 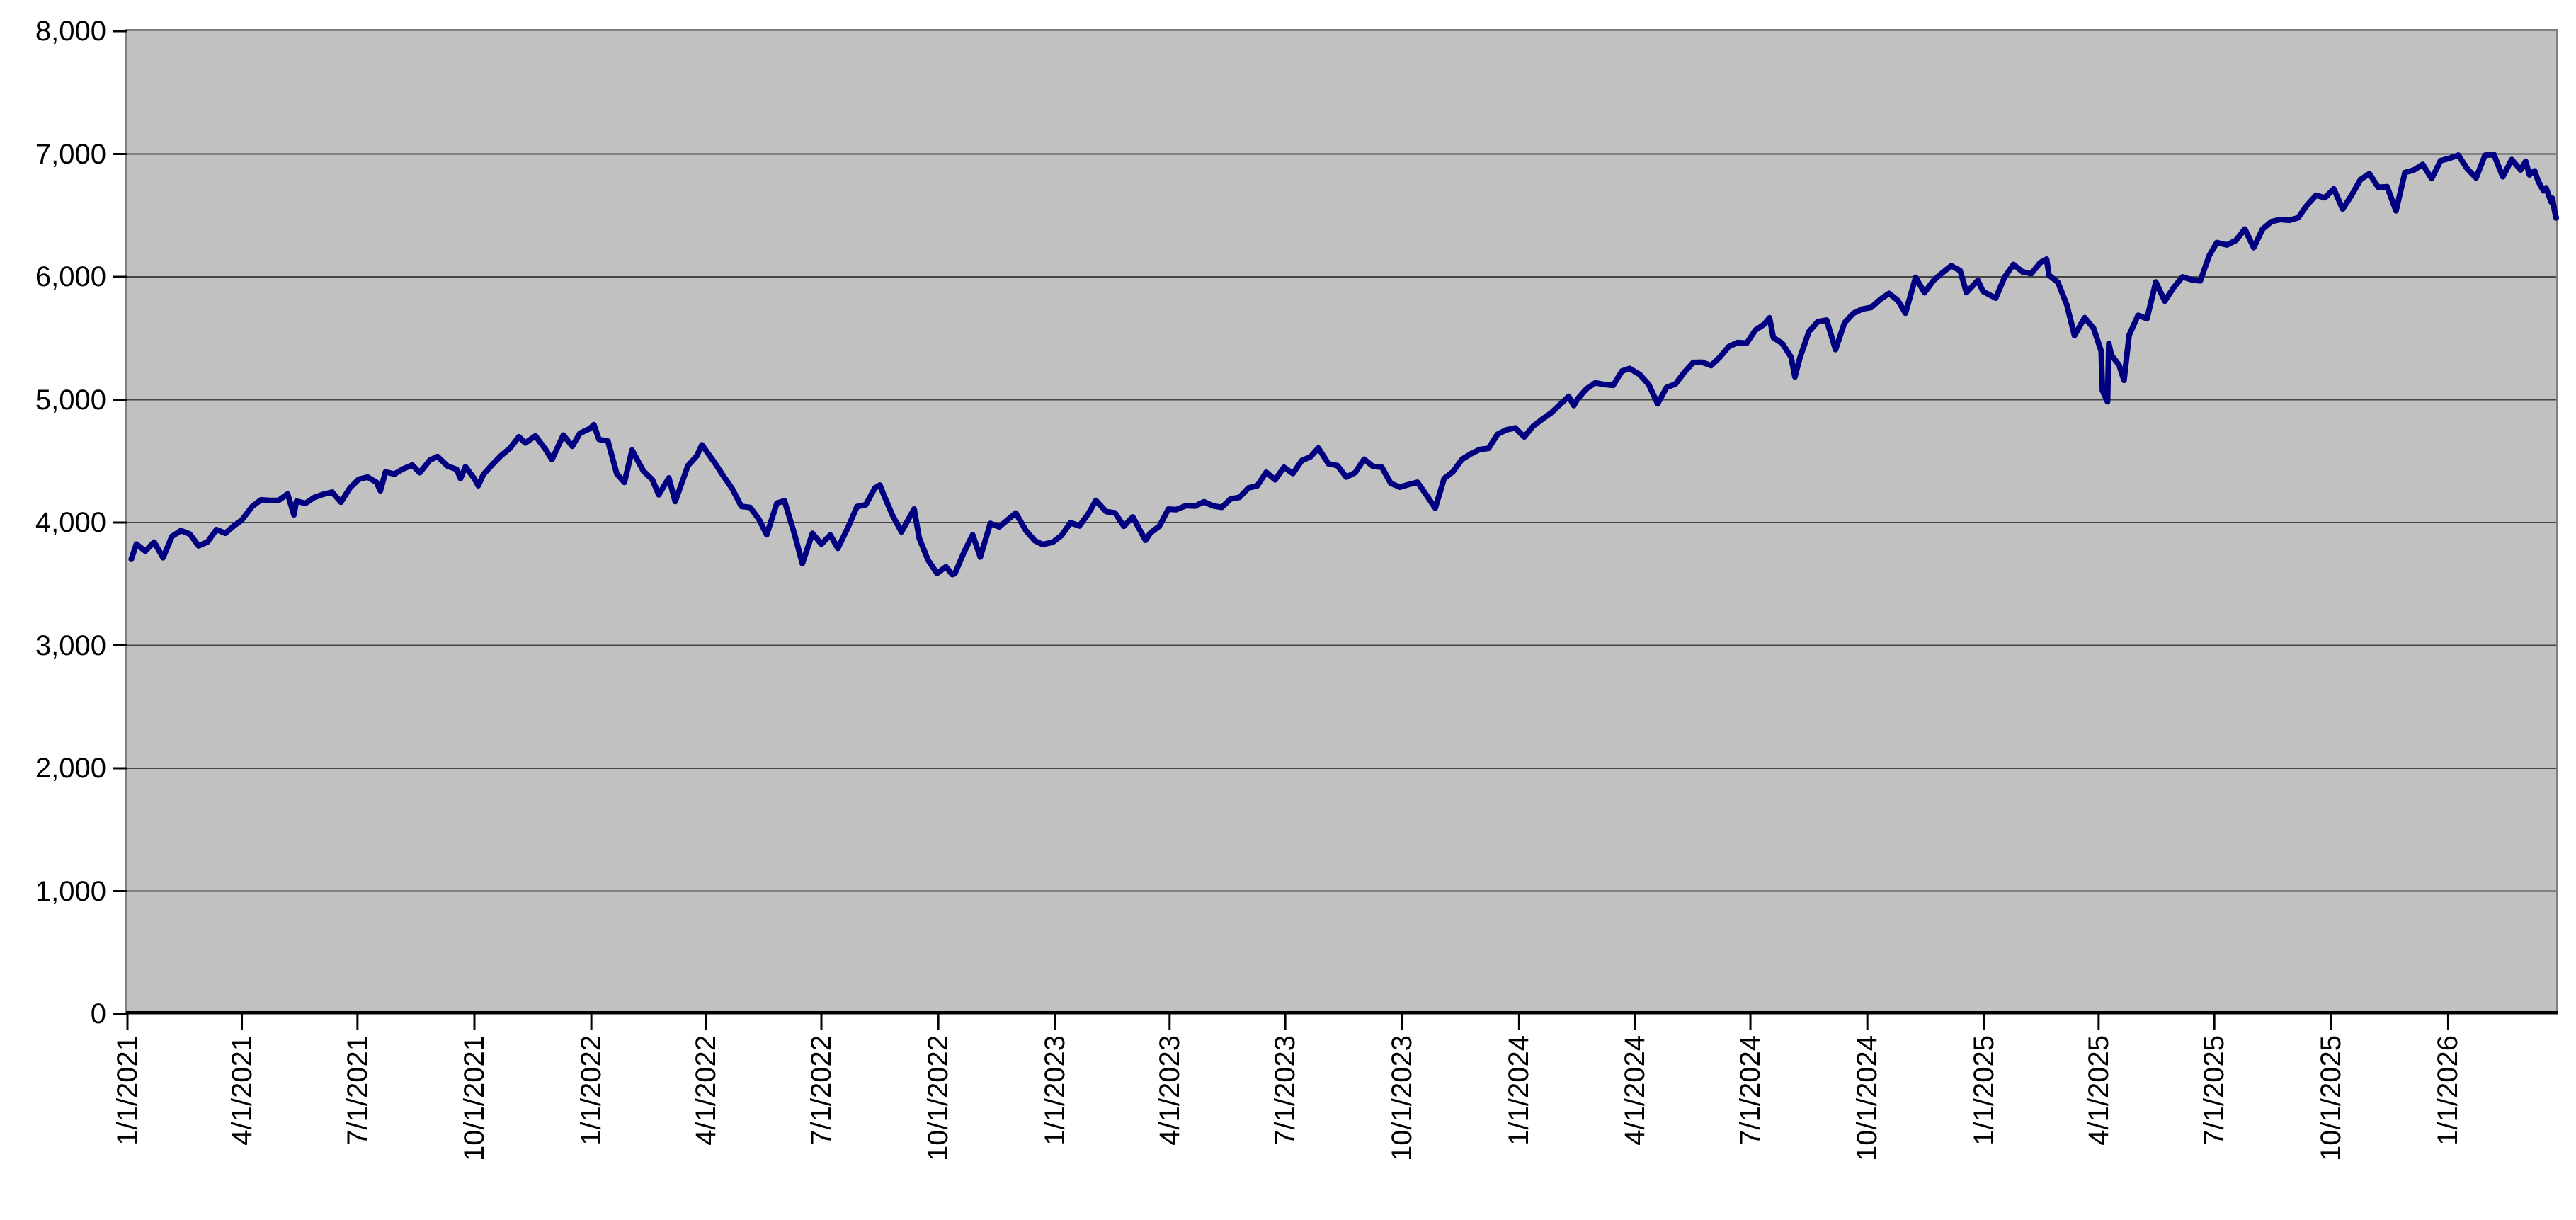 What do you see at coordinates (2331, 1098) in the screenshot?
I see `x-axis-tick-label: 10/1/2025` at bounding box center [2331, 1098].